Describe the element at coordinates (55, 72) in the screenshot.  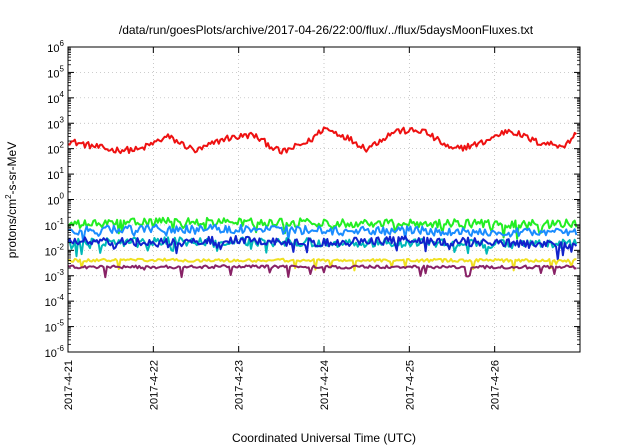
I see `y-tick-label: 10⁵` at that location.